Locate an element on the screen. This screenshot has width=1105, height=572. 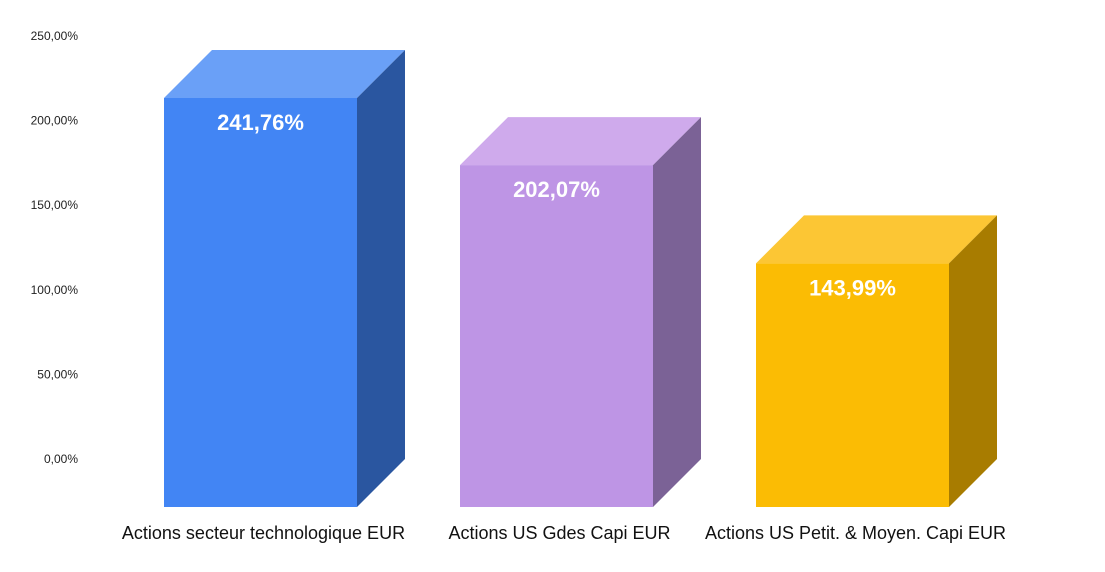
bar-data-label: 202,07% is located at coordinates (556, 189).